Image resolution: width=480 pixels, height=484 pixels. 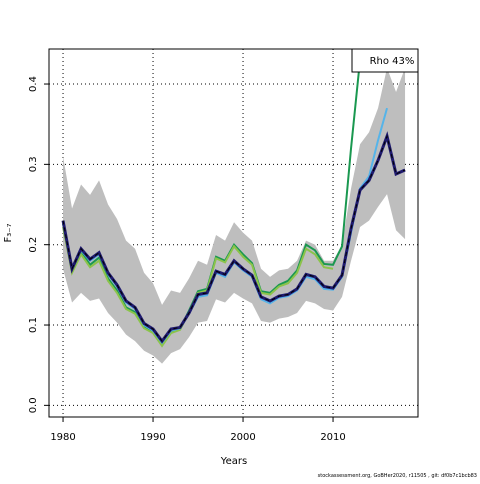 What do you see at coordinates (233, 461) in the screenshot?
I see `x-axis-label: Years` at bounding box center [233, 461].